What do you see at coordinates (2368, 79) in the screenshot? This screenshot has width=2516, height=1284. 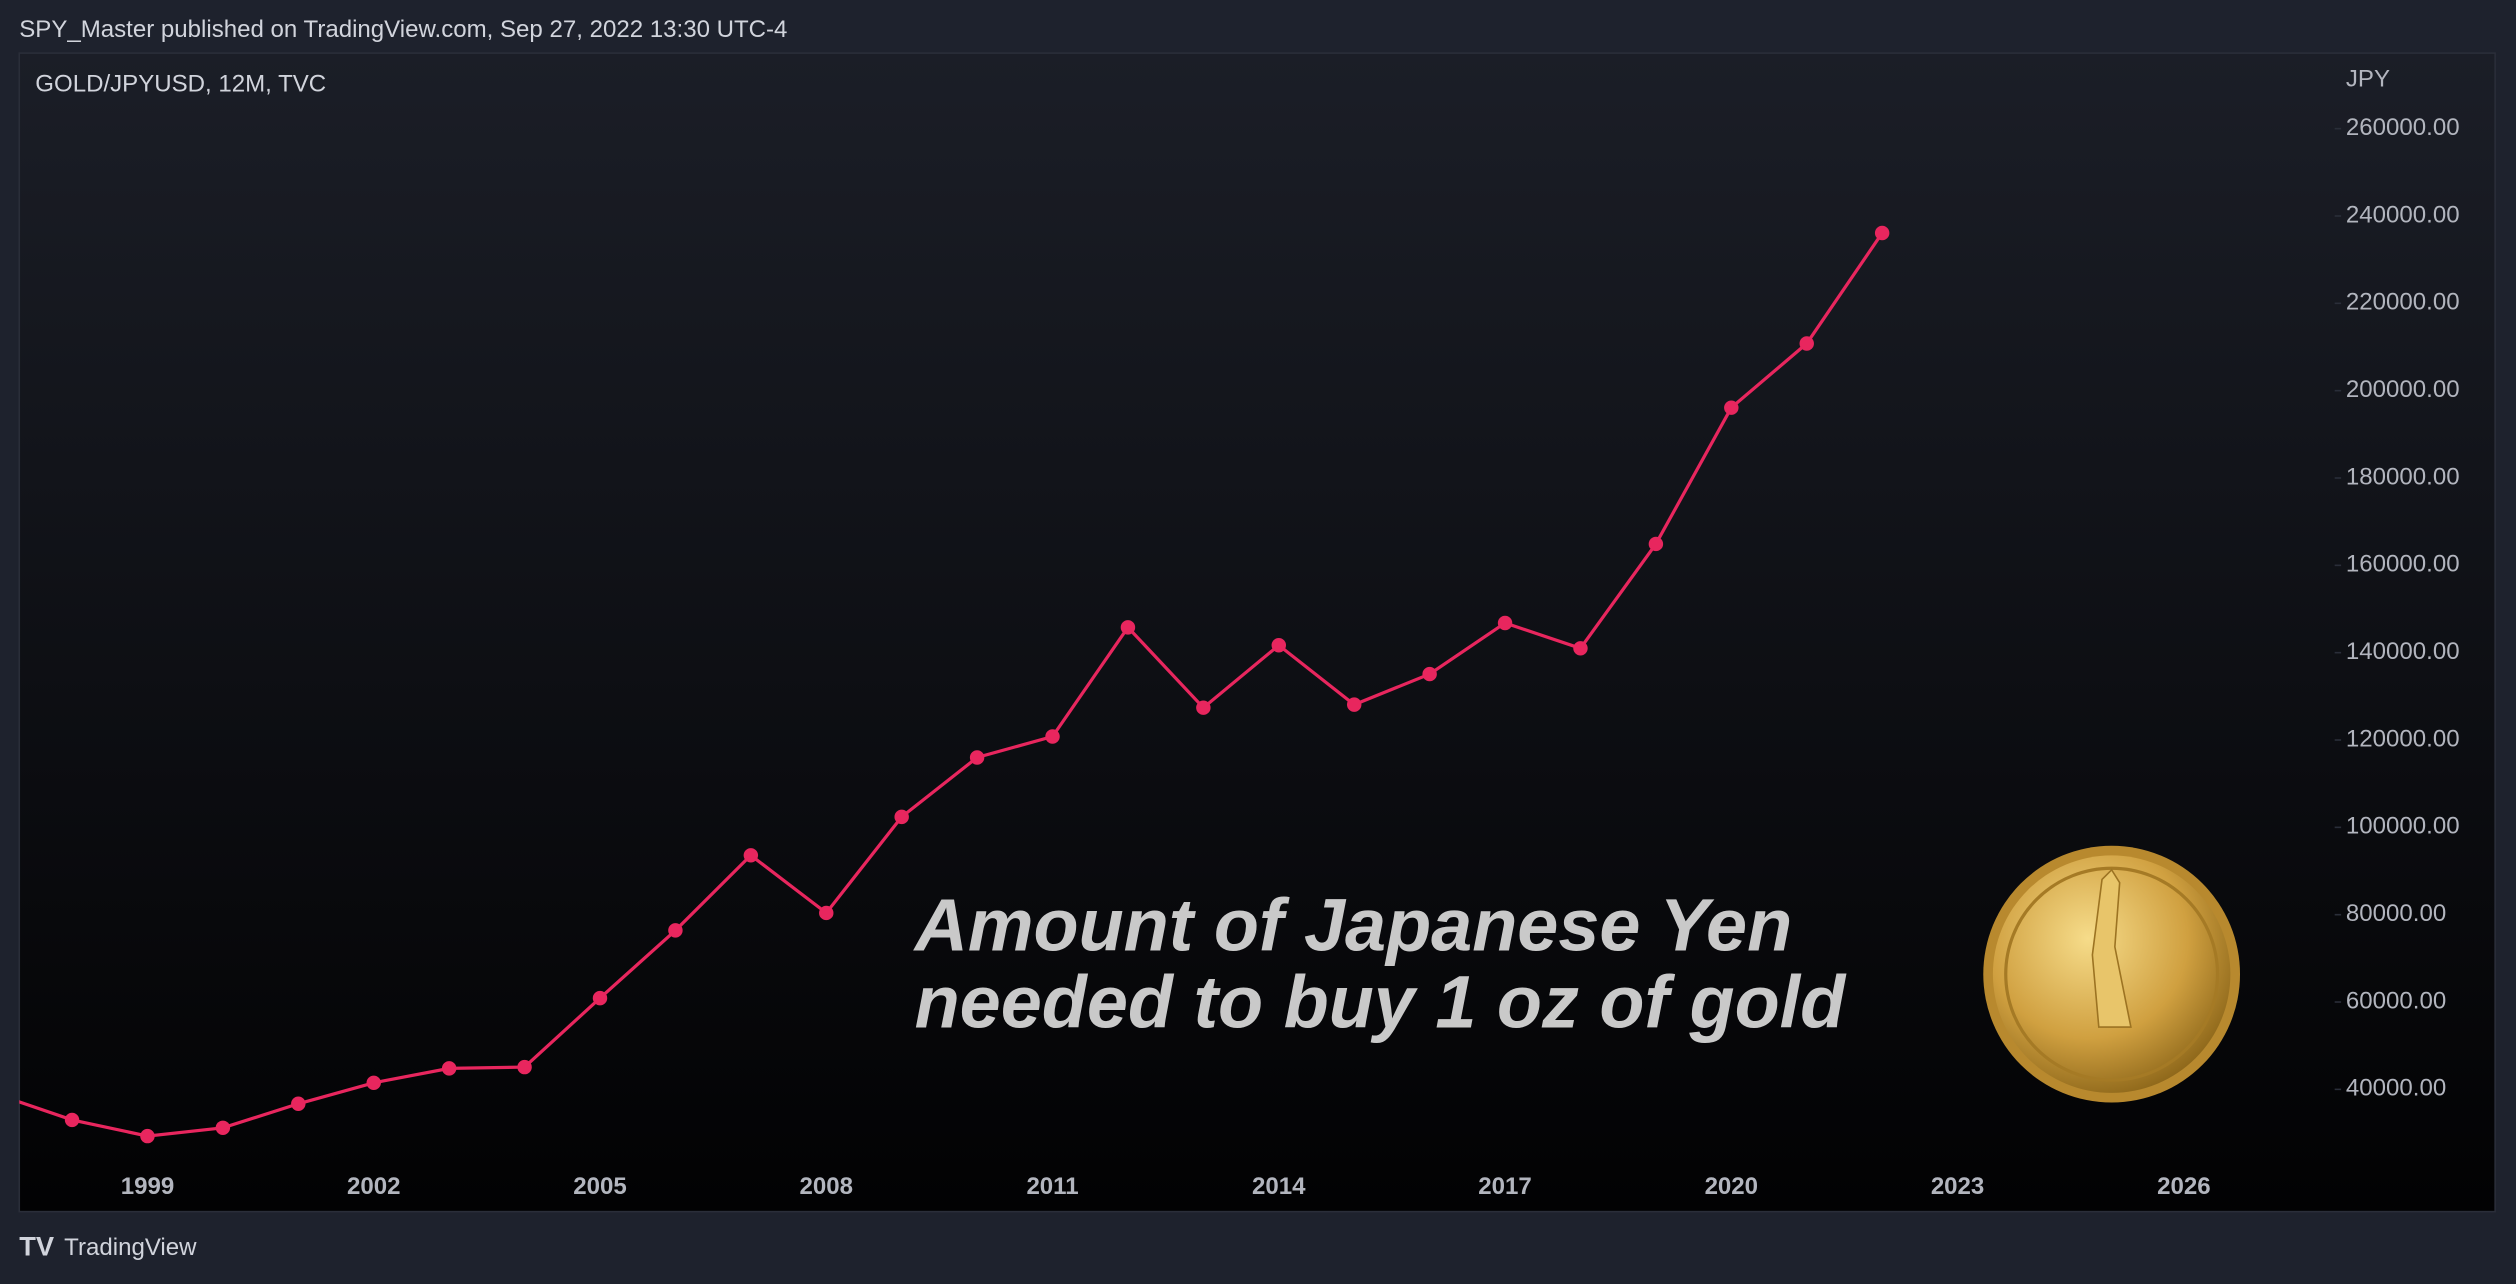 I see `y-unit: JPY` at bounding box center [2368, 79].